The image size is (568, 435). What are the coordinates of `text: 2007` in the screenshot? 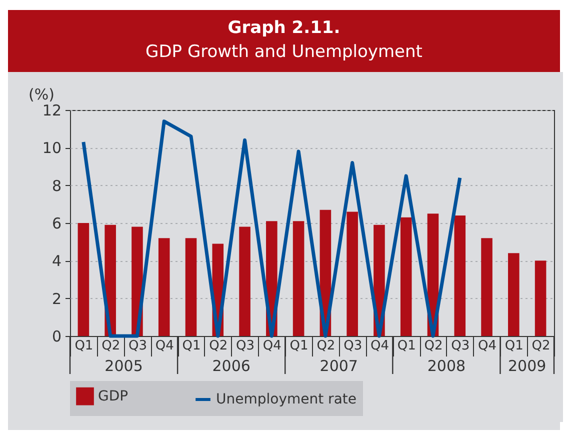 It's located at (339, 366).